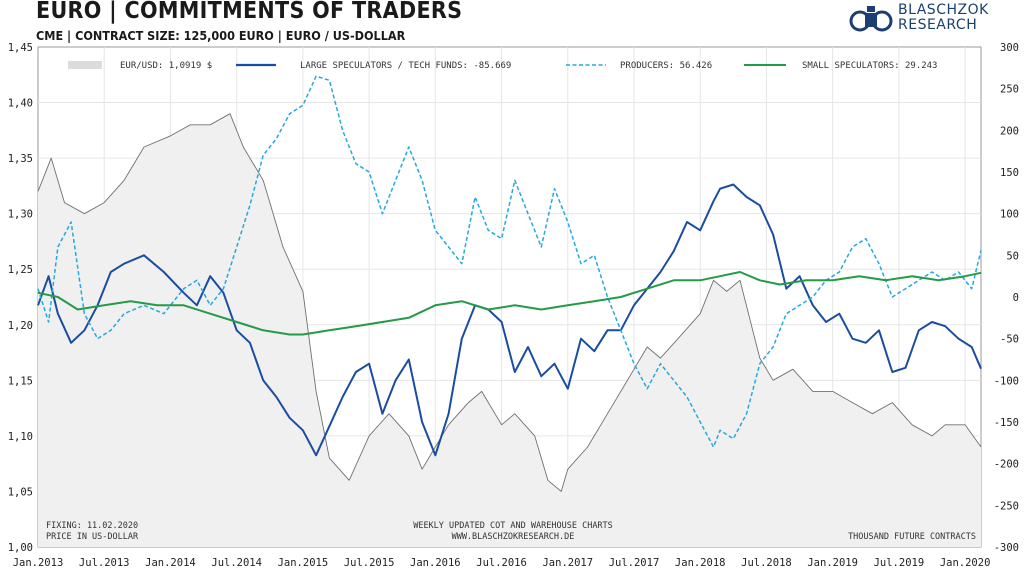 The image size is (1024, 570). I want to click on x-tick-label: Jul.2019, so click(899, 563).